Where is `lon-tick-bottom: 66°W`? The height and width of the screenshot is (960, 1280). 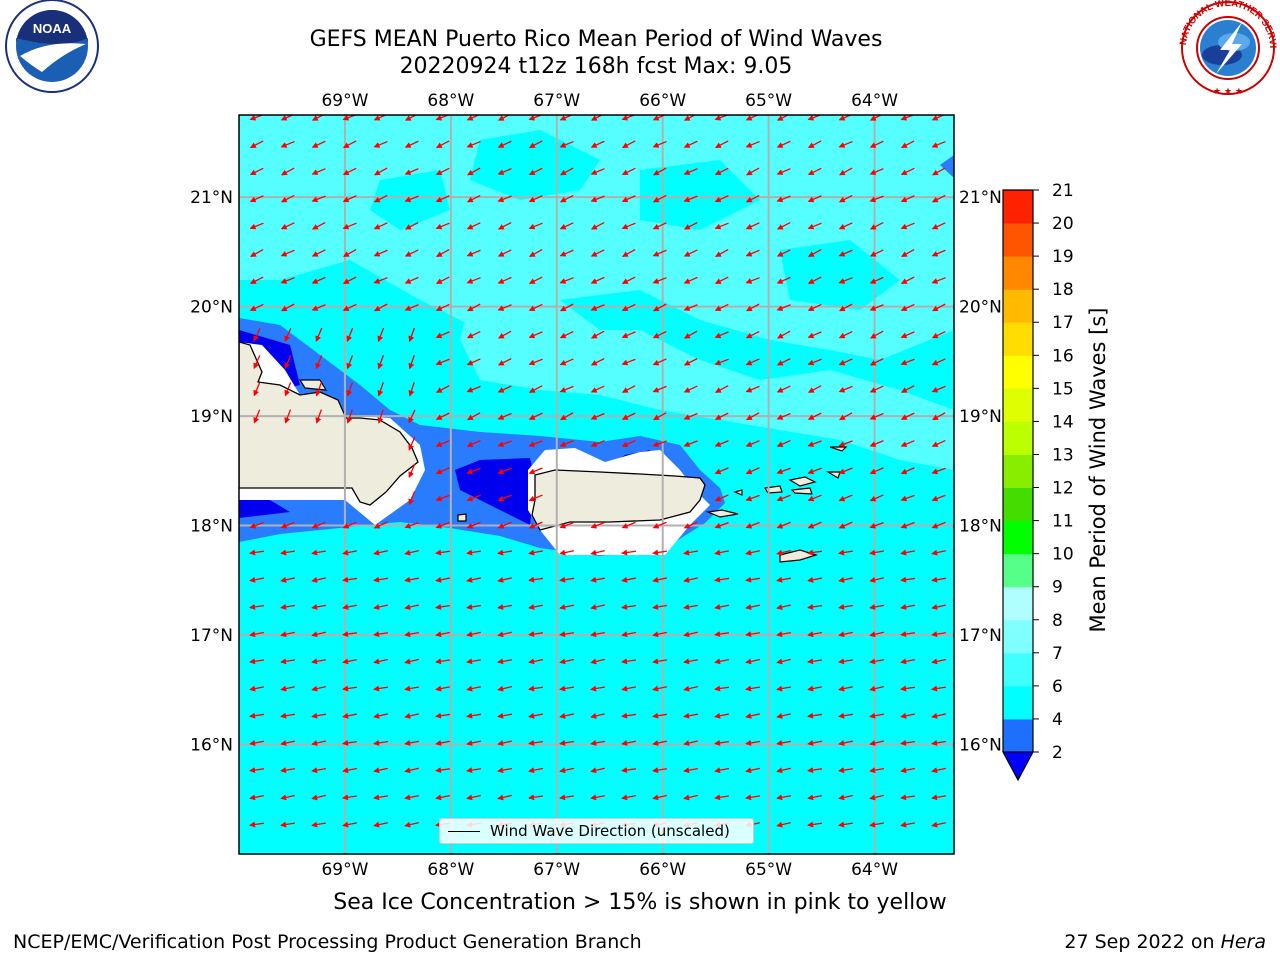 lon-tick-bottom: 66°W is located at coordinates (662, 870).